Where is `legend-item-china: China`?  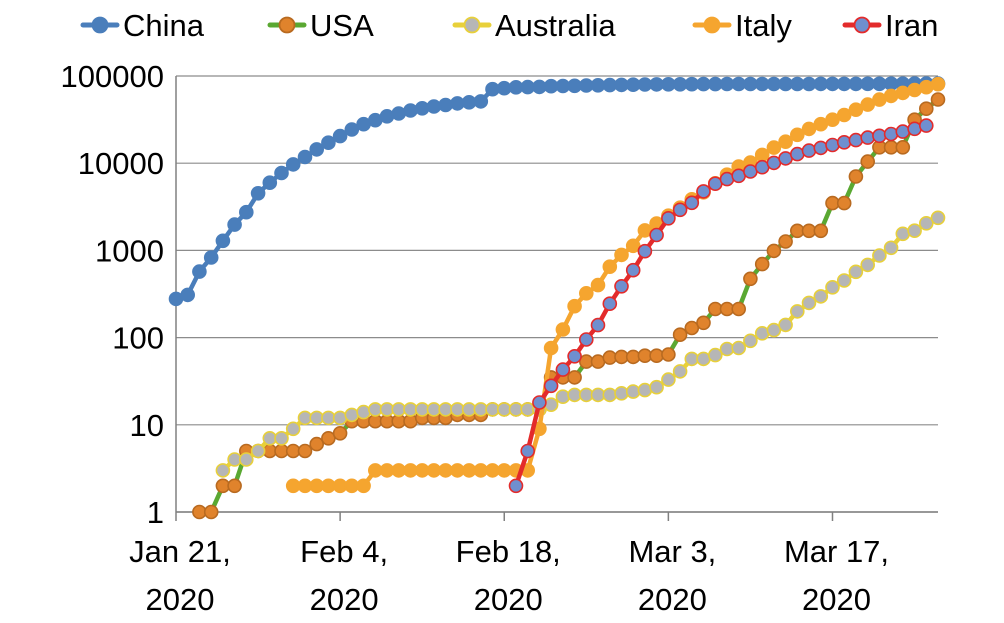 legend-item-china: China is located at coordinates (142, 25).